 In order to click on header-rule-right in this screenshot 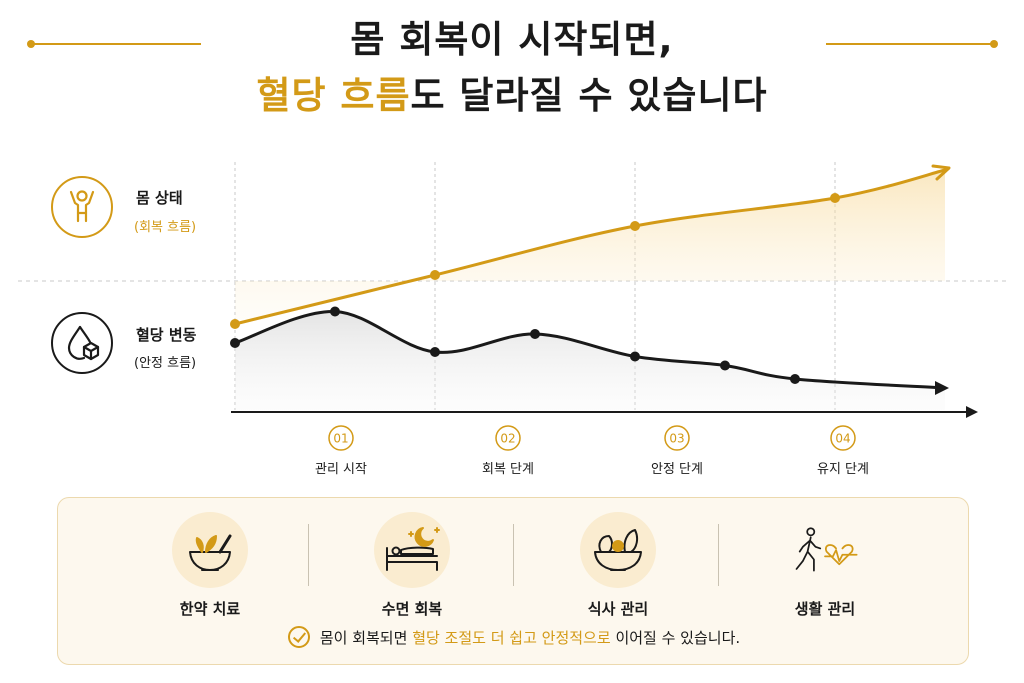, I will do `click(912, 44)`.